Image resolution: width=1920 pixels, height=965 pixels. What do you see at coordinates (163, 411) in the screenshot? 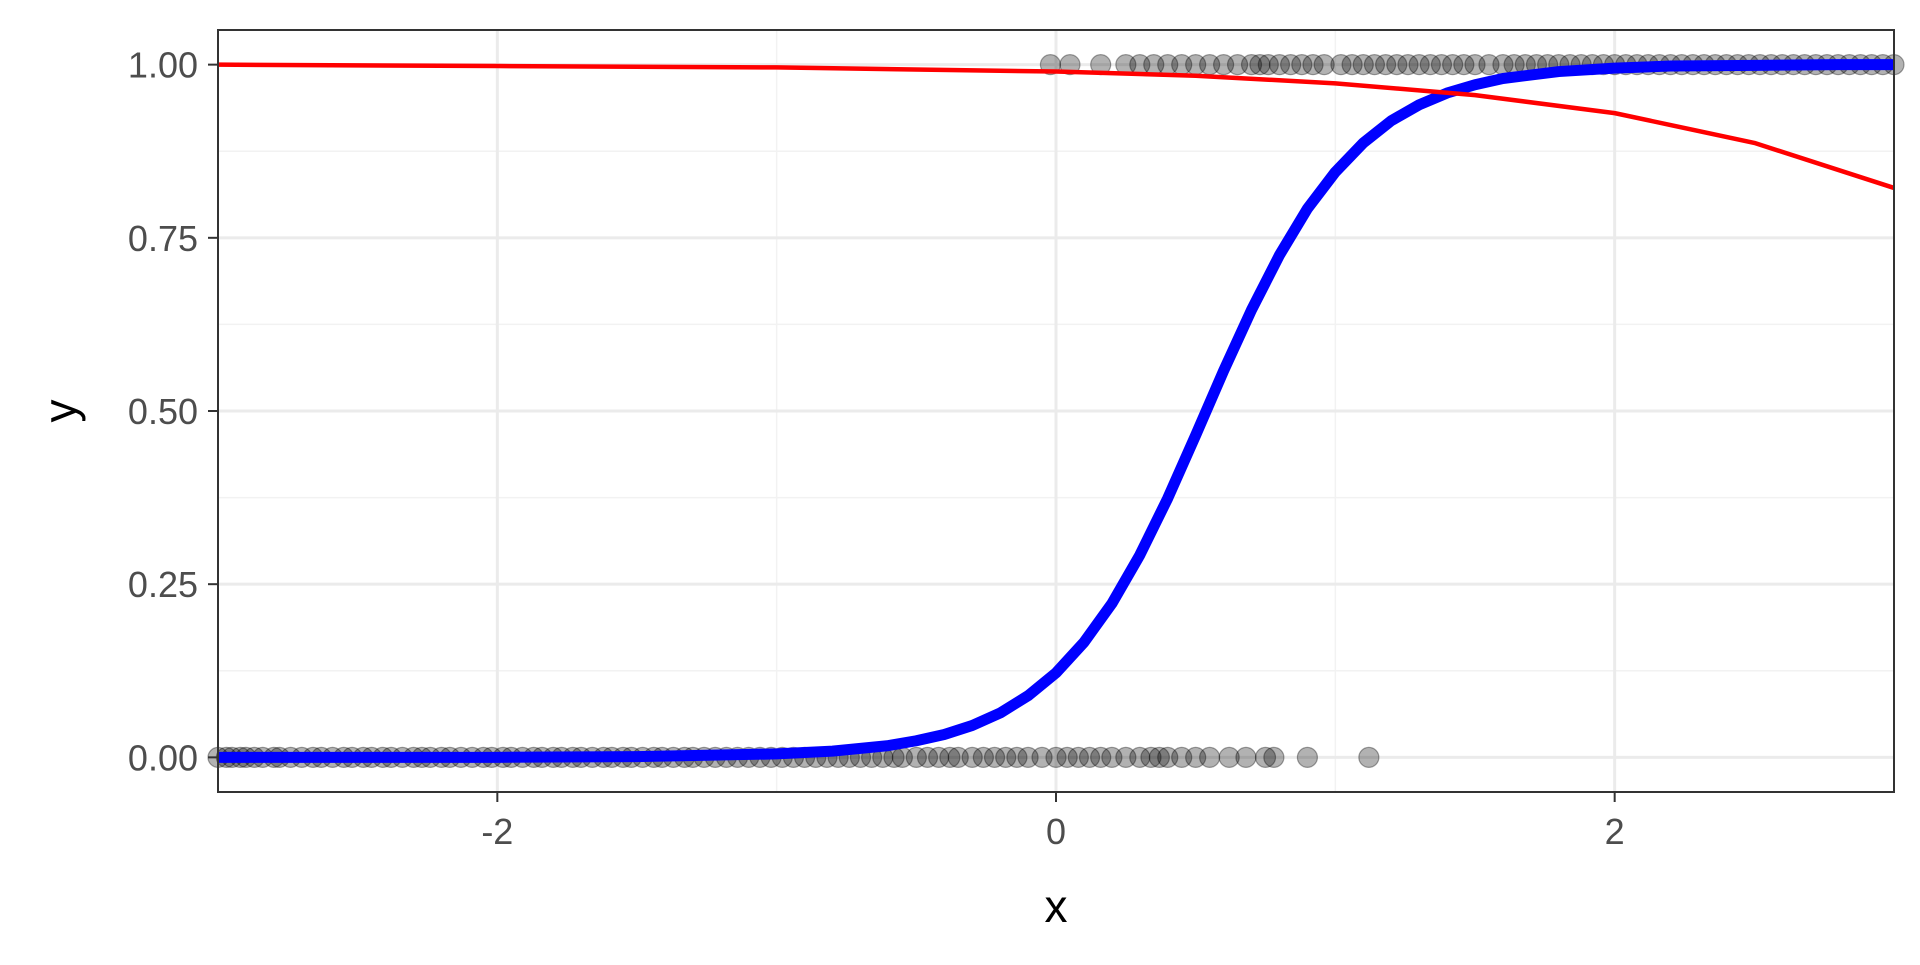
I see `y-tick-label: 0.50` at bounding box center [163, 411].